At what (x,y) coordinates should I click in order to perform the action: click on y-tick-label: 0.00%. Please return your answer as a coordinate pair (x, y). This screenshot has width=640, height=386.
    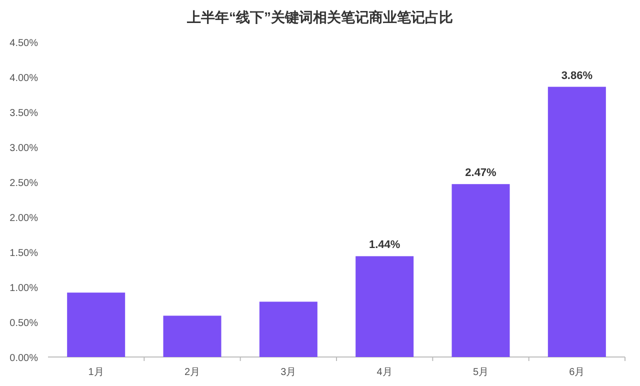
    Looking at the image, I should click on (24, 358).